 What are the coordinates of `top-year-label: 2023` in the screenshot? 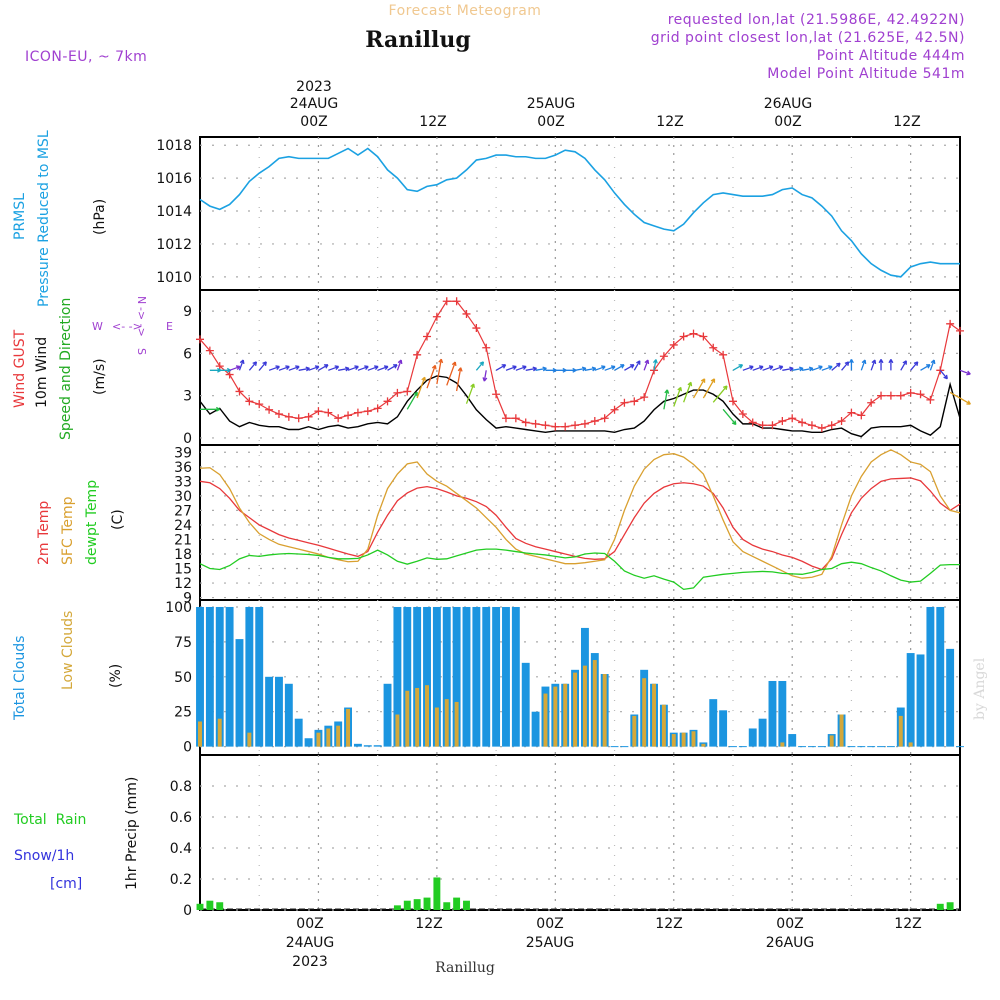 It's located at (314, 87).